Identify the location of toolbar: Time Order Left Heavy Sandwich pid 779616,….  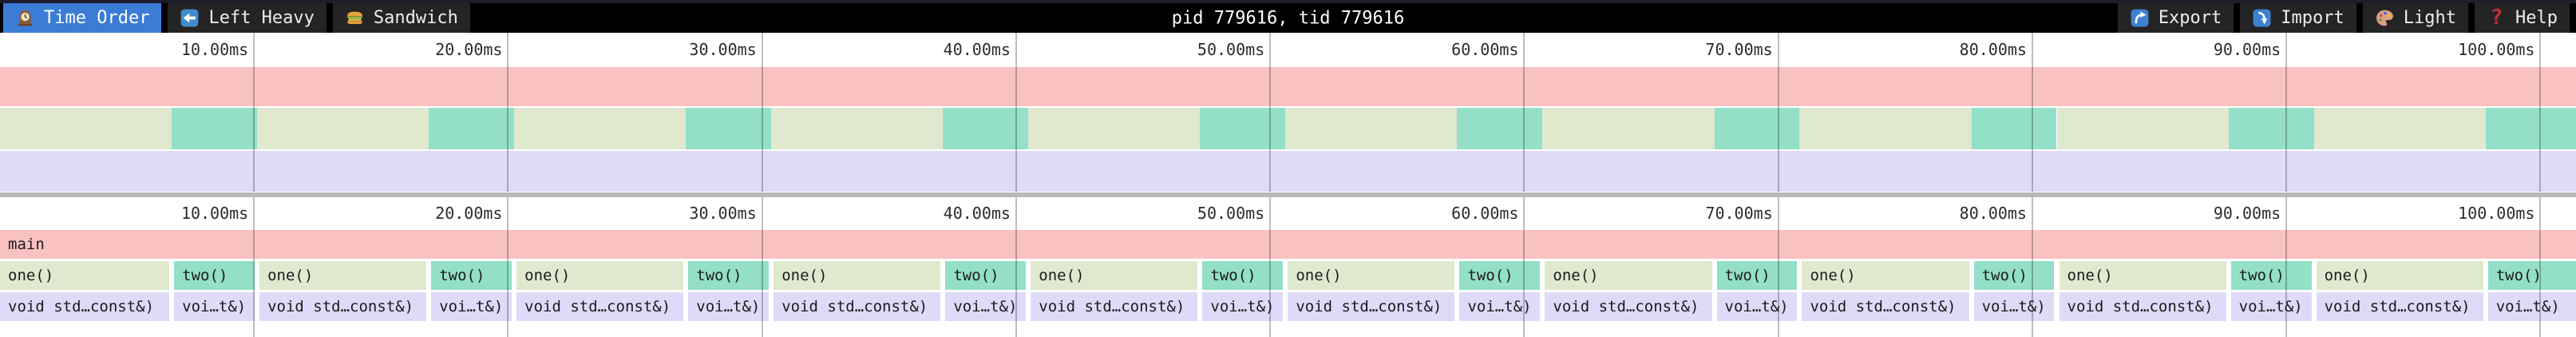
(1288, 18).